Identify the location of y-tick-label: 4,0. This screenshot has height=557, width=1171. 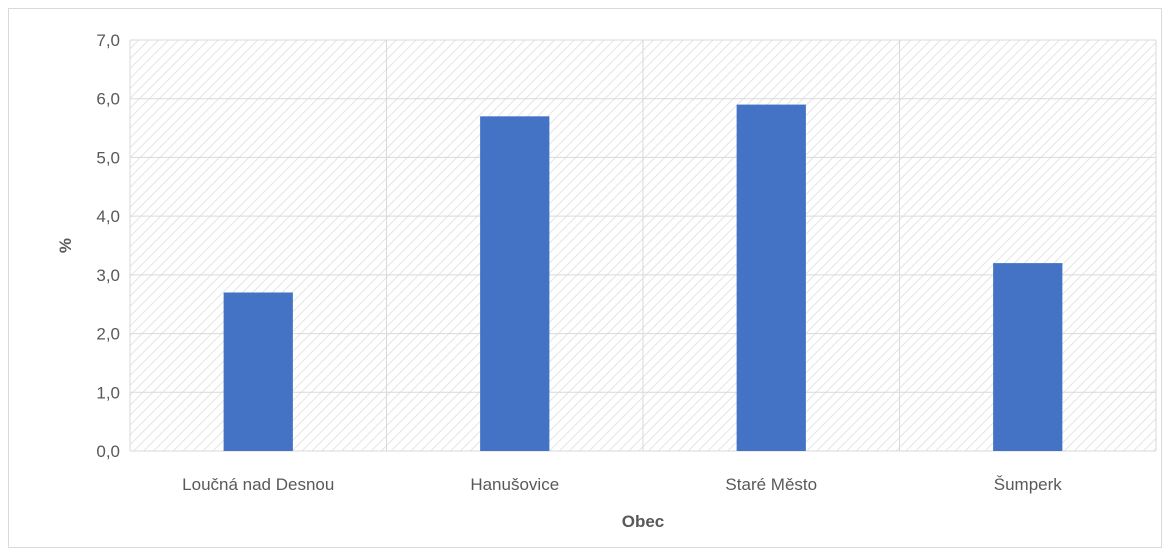
(108, 216).